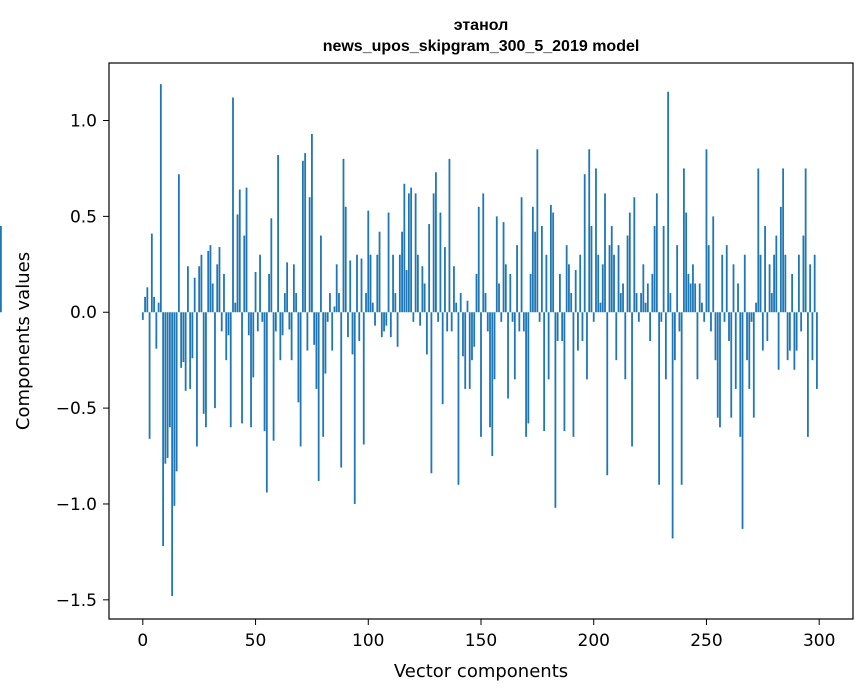 This screenshot has height=696, width=867. I want to click on y-tick-label-3: 0.0, so click(83, 313).